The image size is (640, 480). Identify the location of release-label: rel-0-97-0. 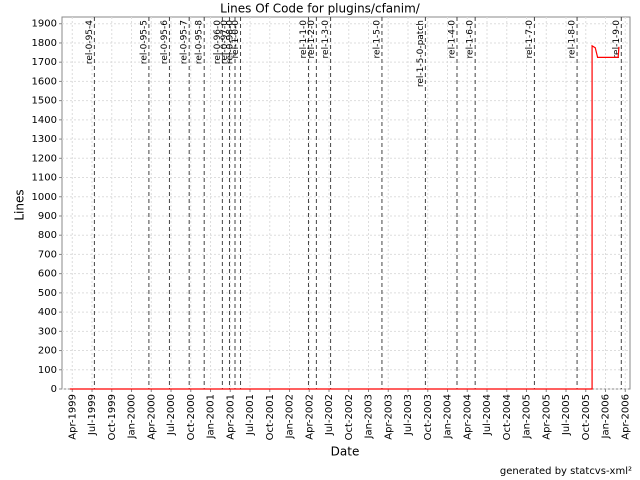
(225, 42).